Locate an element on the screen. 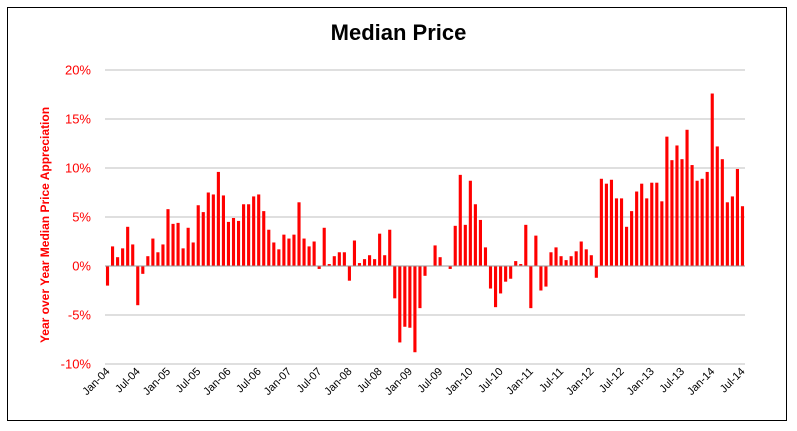 Image resolution: width=797 pixels, height=431 pixels. x-tick-label: Jul-12 is located at coordinates (612, 381).